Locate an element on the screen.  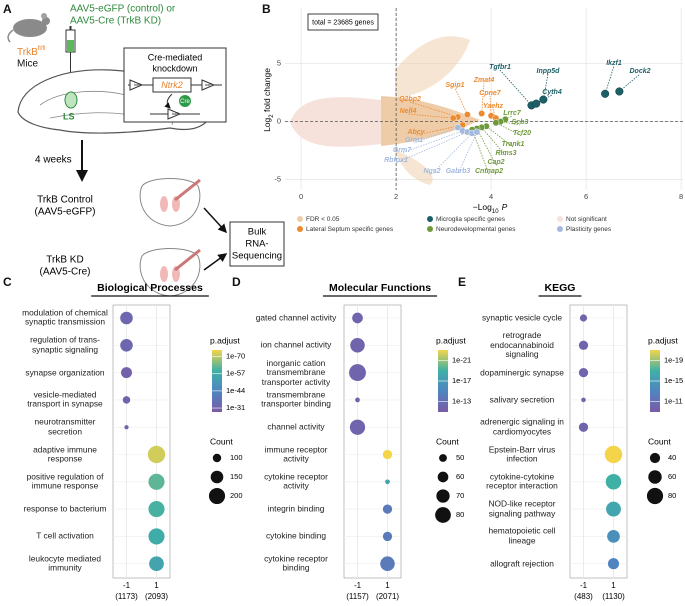
gene-label: Nell4 is located at coordinates (408, 111).